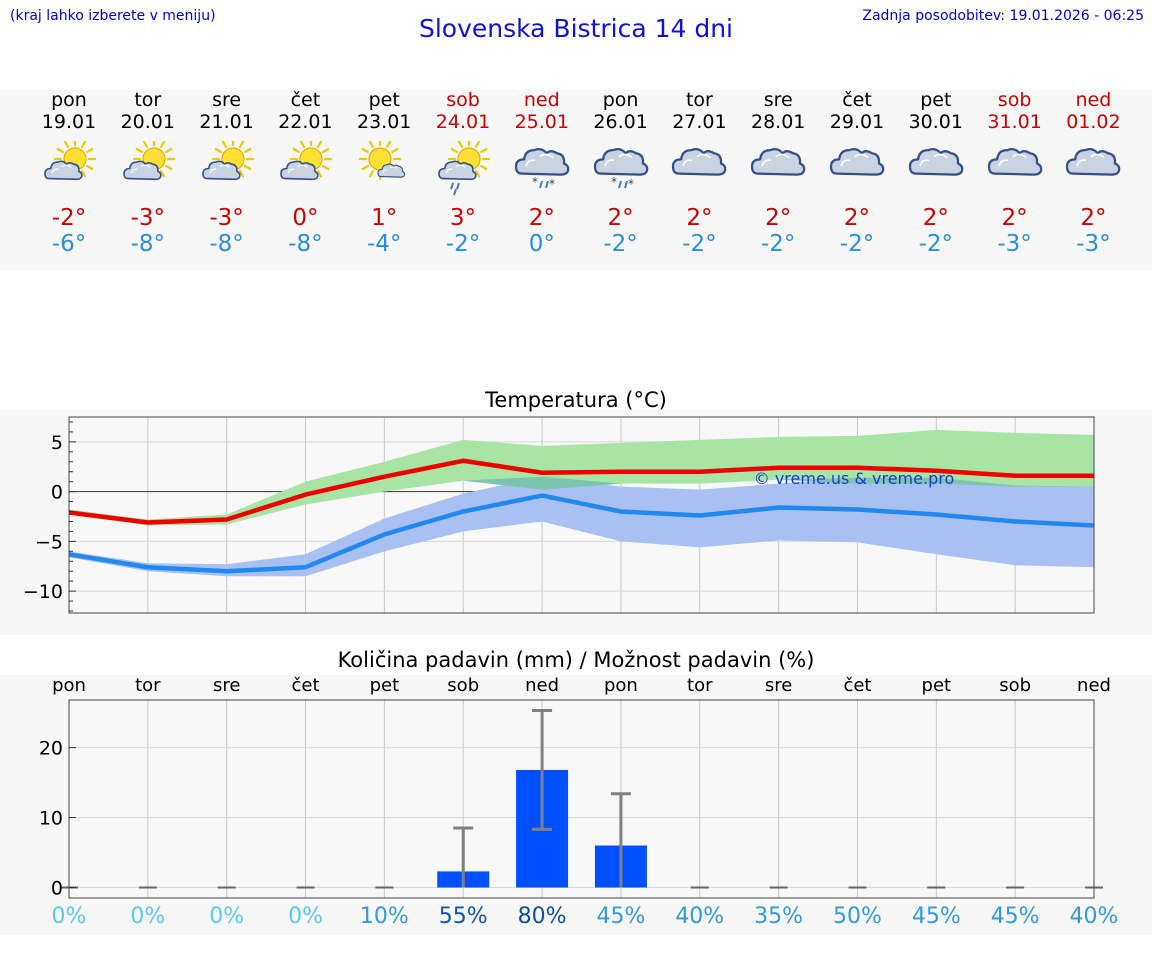  I want to click on day-forecast-9: sre 28.01 2° -2°, so click(778, 173).